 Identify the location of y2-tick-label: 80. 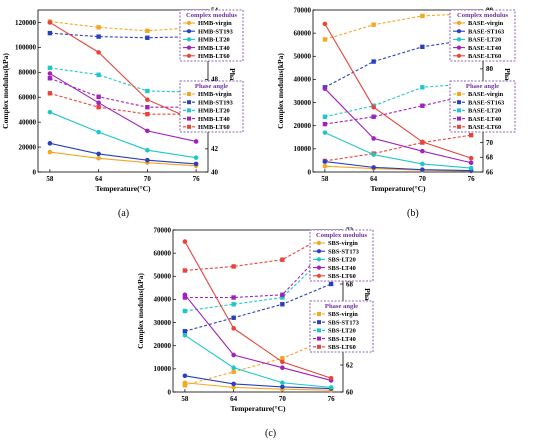
(490, 69).